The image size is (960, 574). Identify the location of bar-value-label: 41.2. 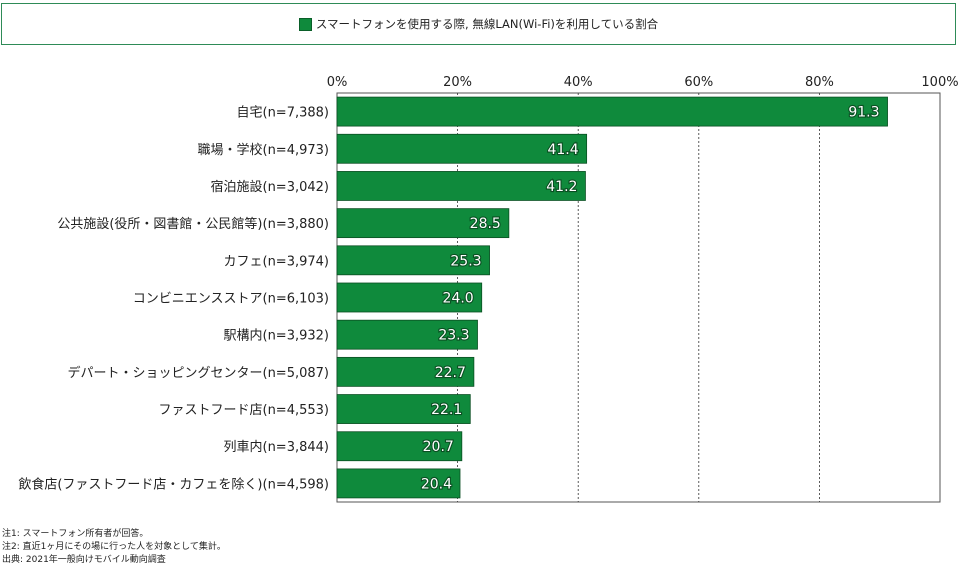
(561, 187).